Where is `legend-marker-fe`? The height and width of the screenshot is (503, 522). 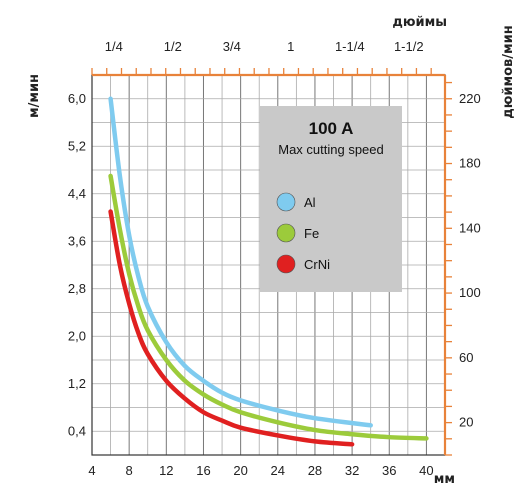 legend-marker-fe is located at coordinates (286, 233).